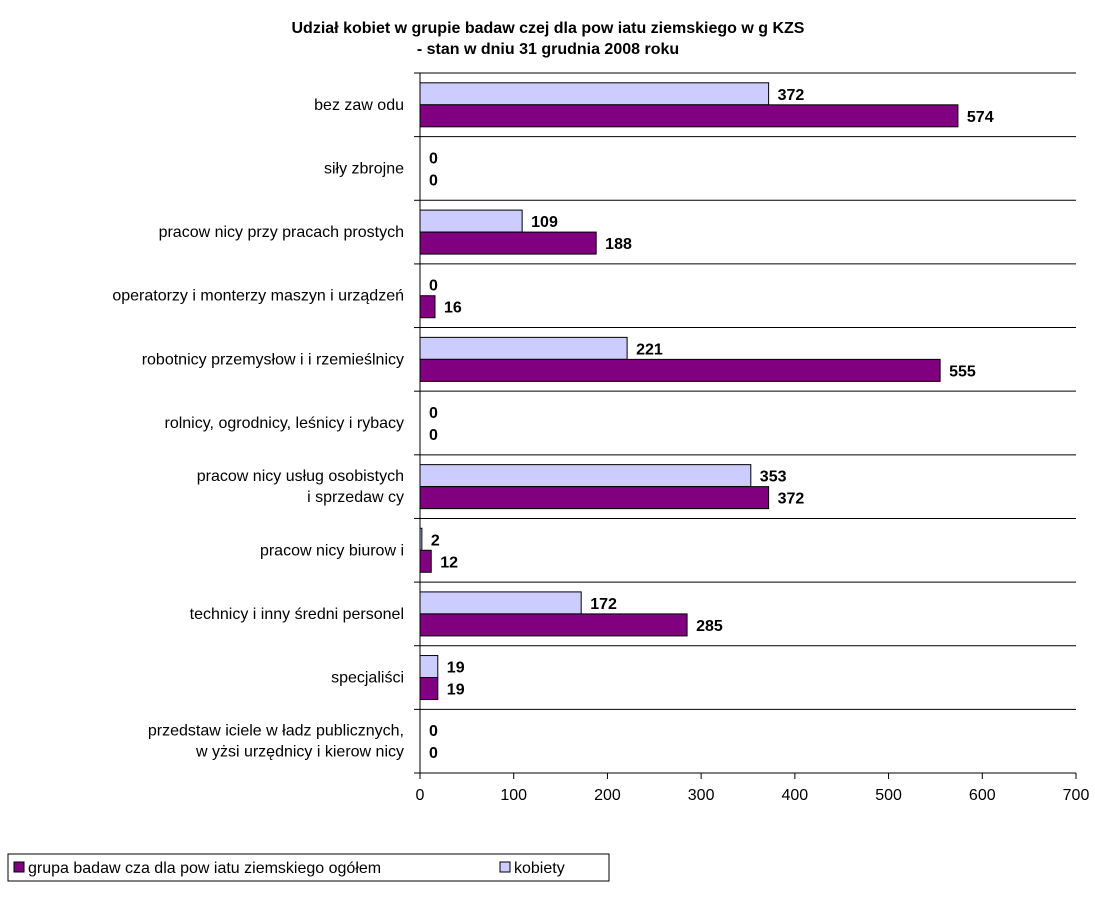 This screenshot has width=1095, height=909. What do you see at coordinates (355, 497) in the screenshot?
I see `category-label: i sprzedaw cy` at bounding box center [355, 497].